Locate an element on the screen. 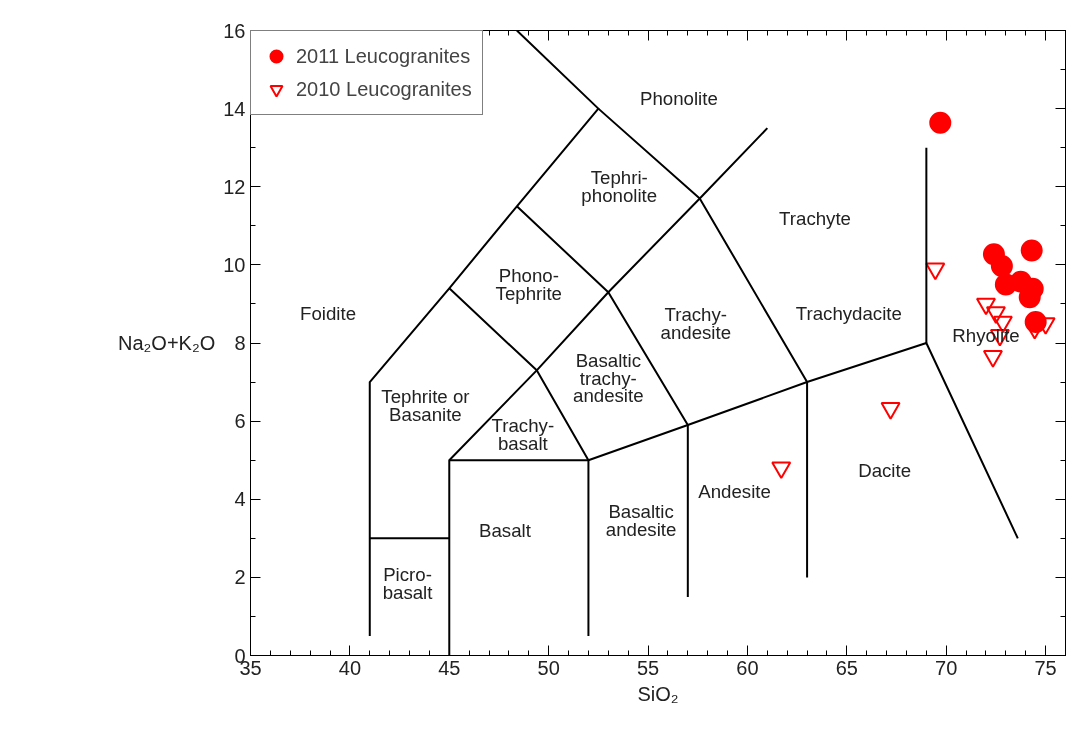 This screenshot has width=1081, height=730. y-tick-label: 16 is located at coordinates (234, 30).